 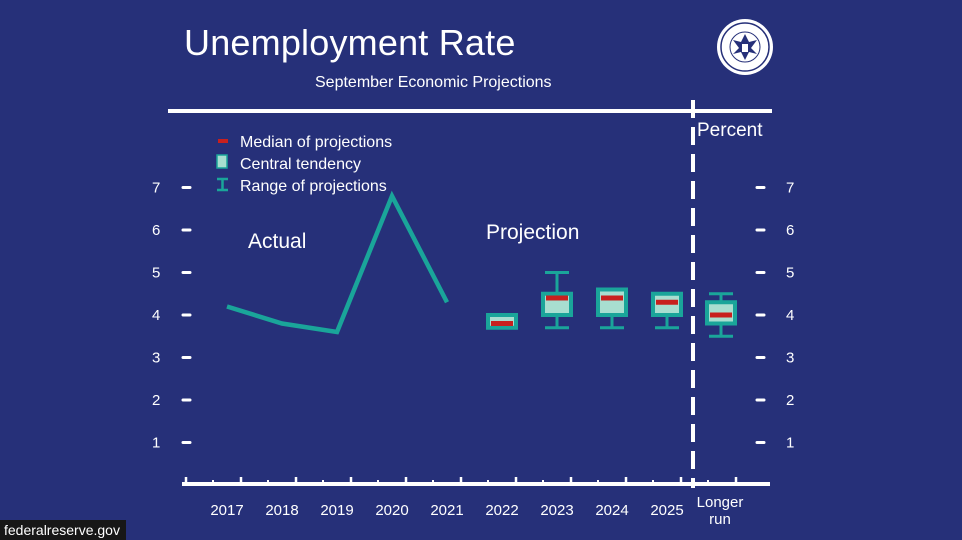 What do you see at coordinates (281, 510) in the screenshot?
I see `x-tick-label: 2018` at bounding box center [281, 510].